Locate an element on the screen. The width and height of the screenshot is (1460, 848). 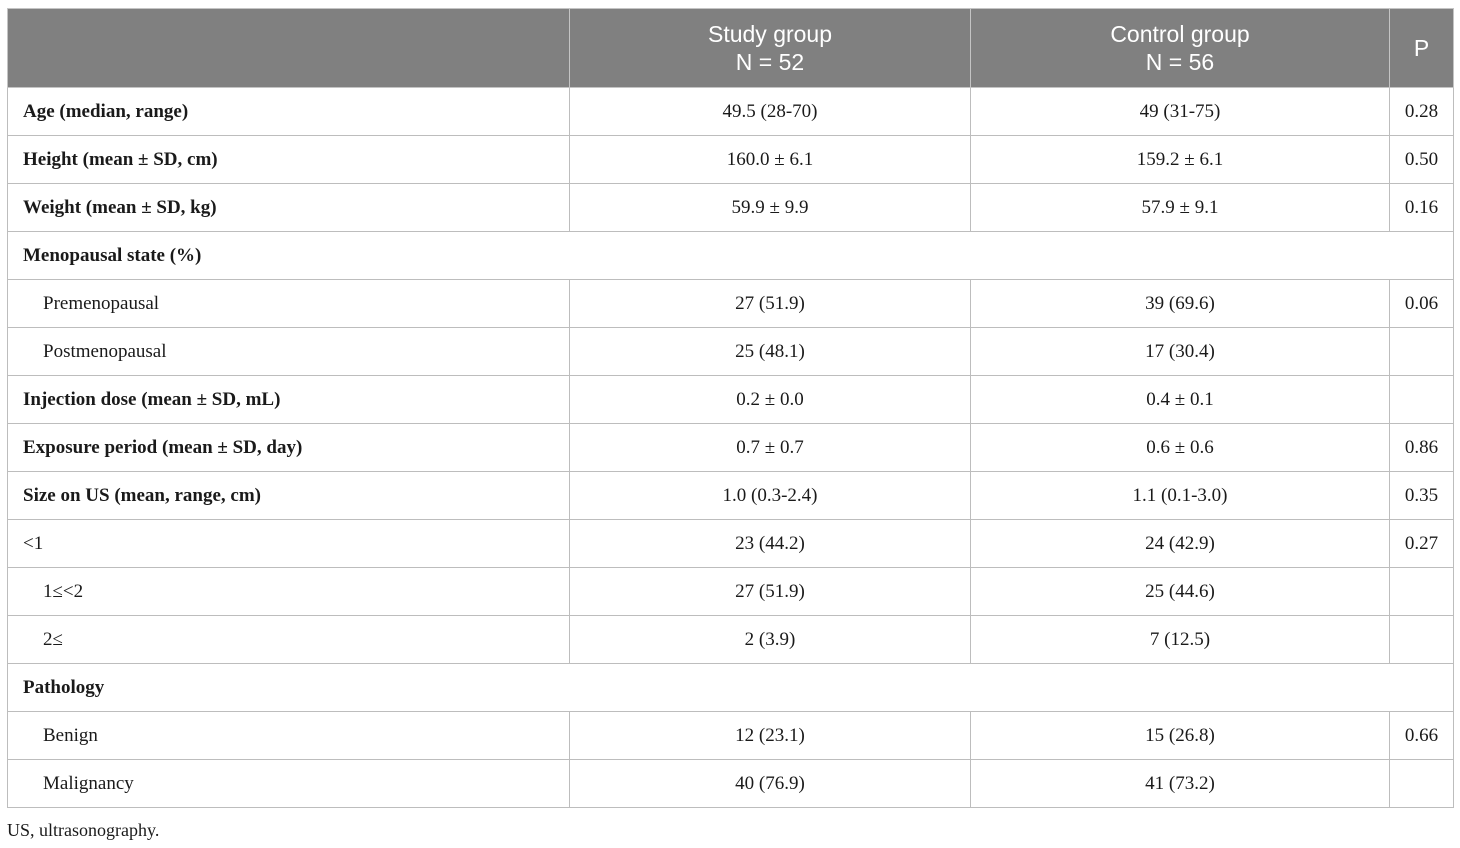
study-value: 40 (76.9) is located at coordinates (770, 783).